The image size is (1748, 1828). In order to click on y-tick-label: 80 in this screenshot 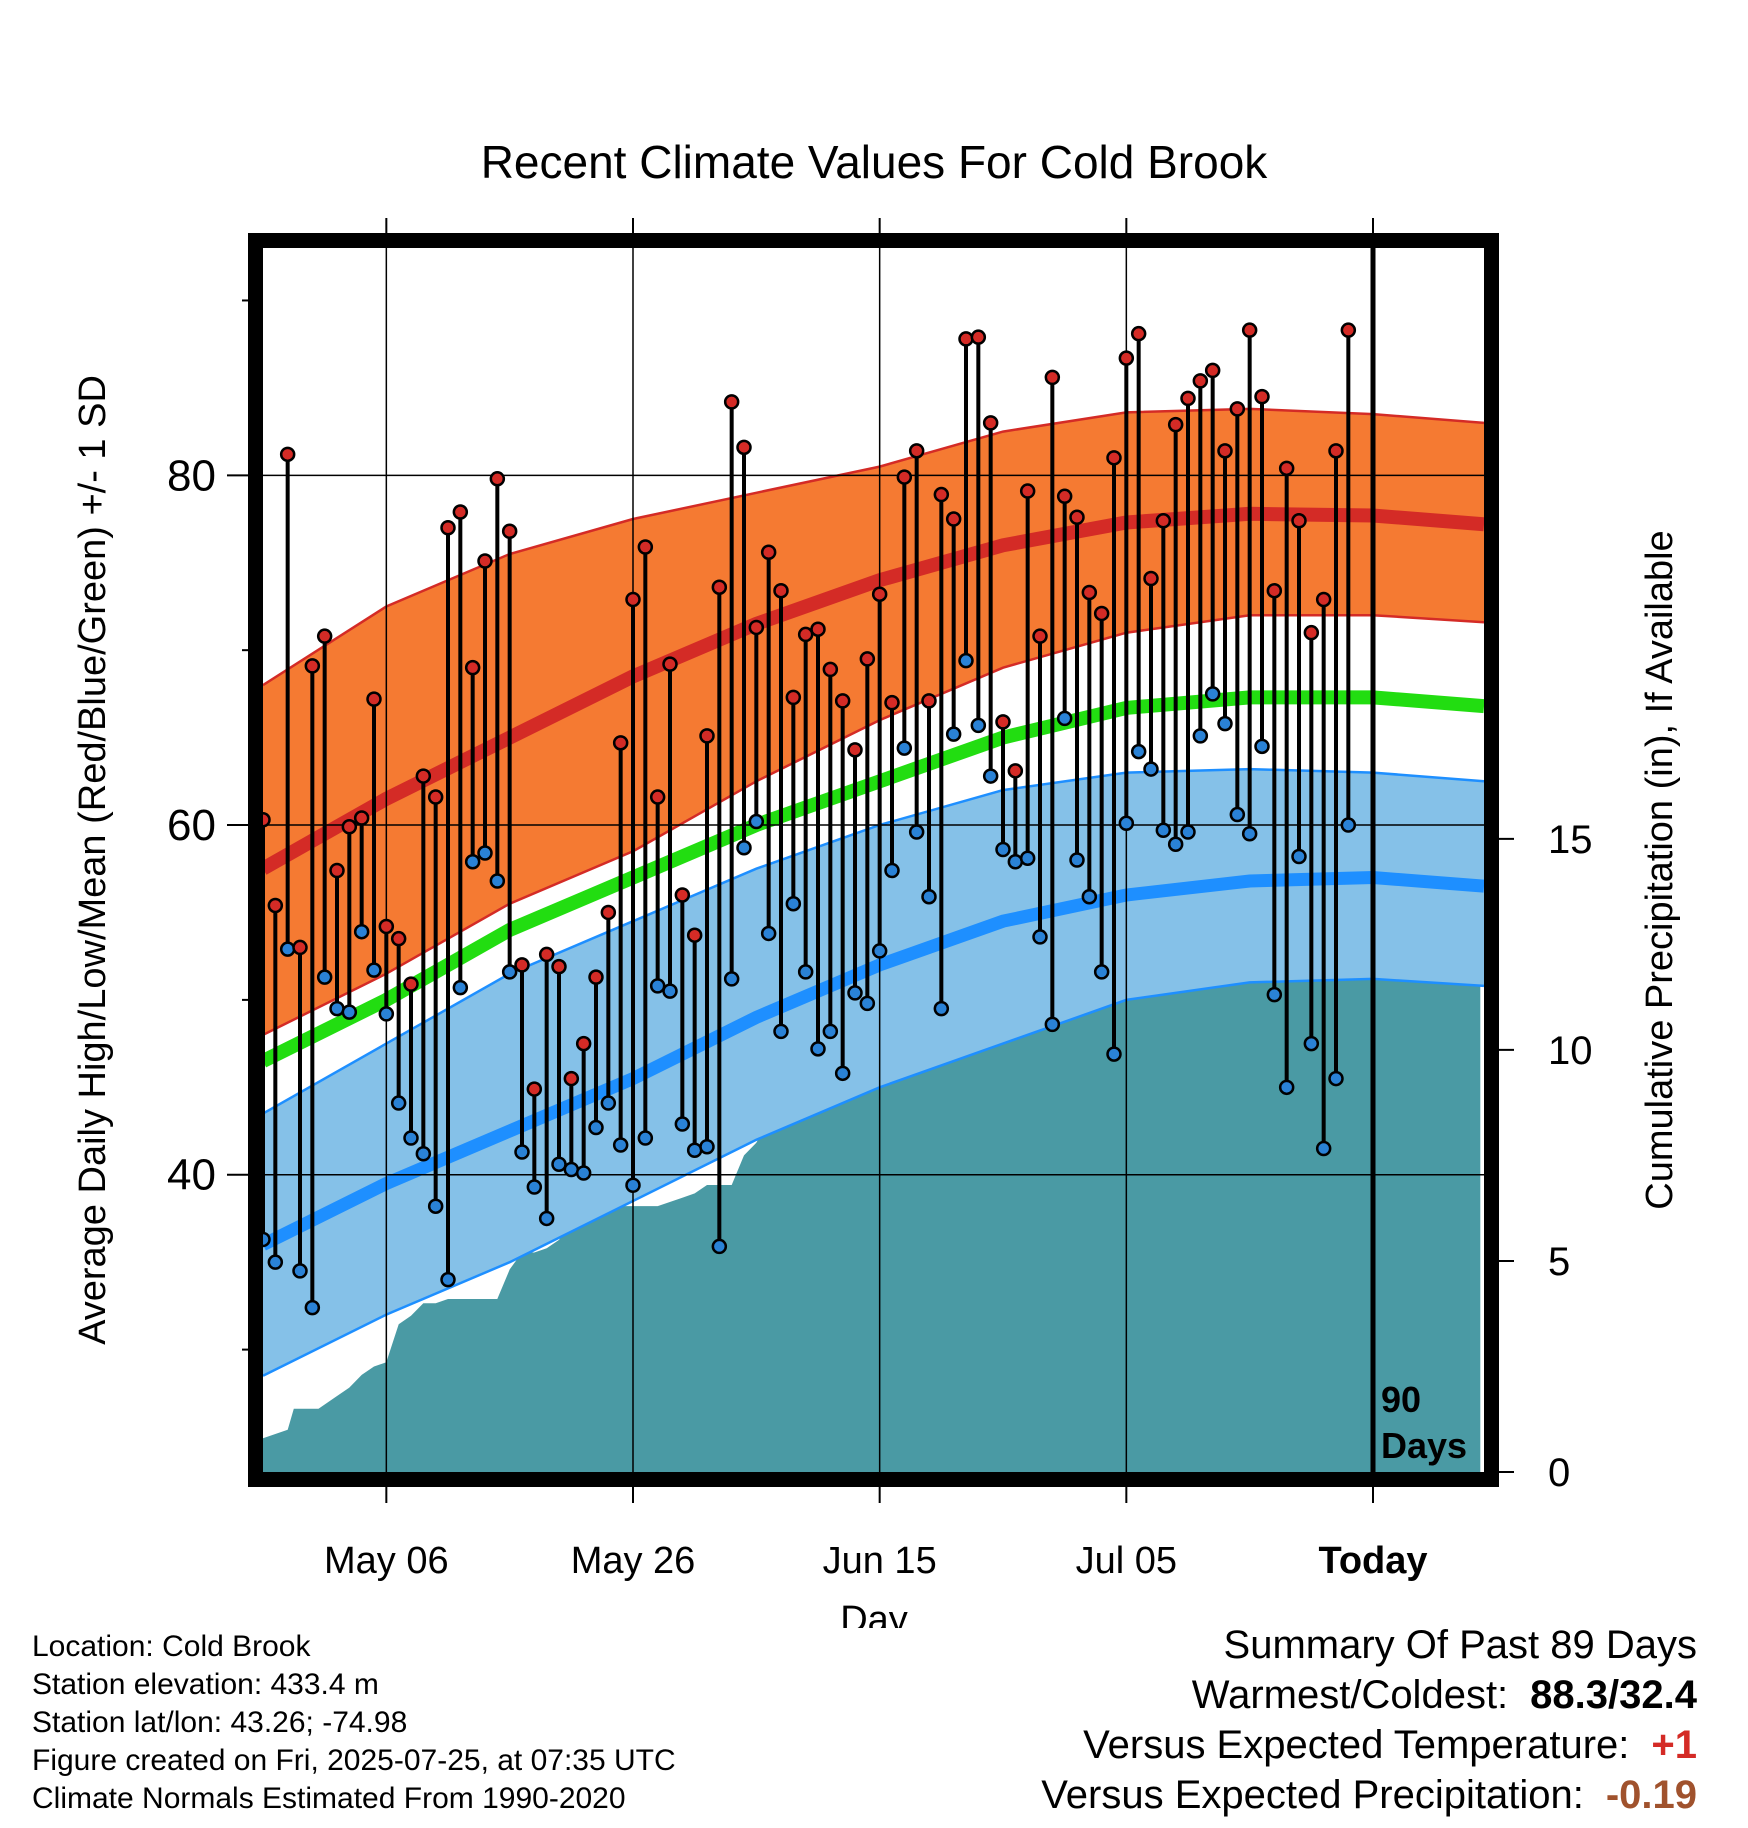, I will do `click(191, 475)`.